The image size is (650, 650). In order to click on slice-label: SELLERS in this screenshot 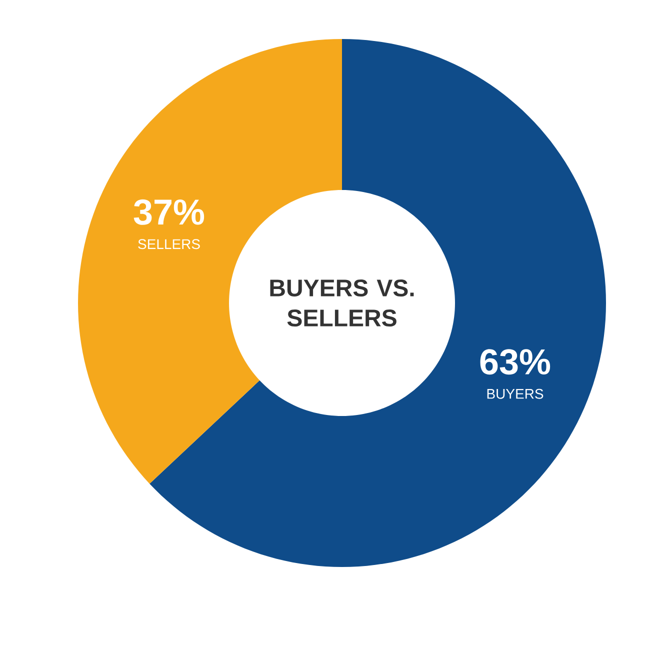, I will do `click(169, 244)`.